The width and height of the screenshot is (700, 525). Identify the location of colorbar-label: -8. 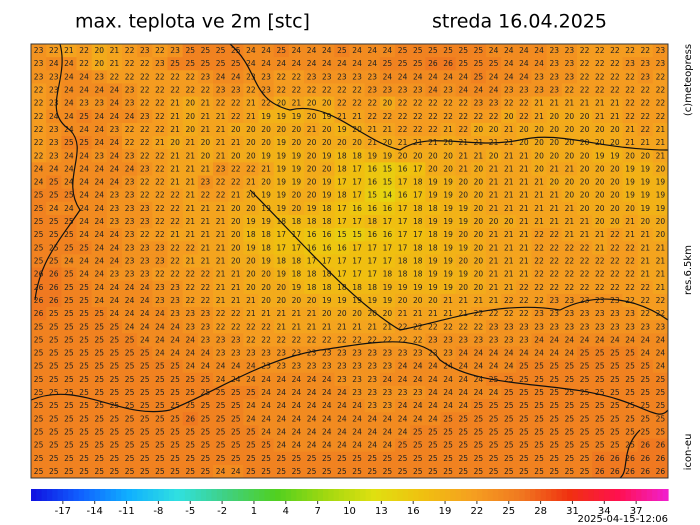
(158, 511).